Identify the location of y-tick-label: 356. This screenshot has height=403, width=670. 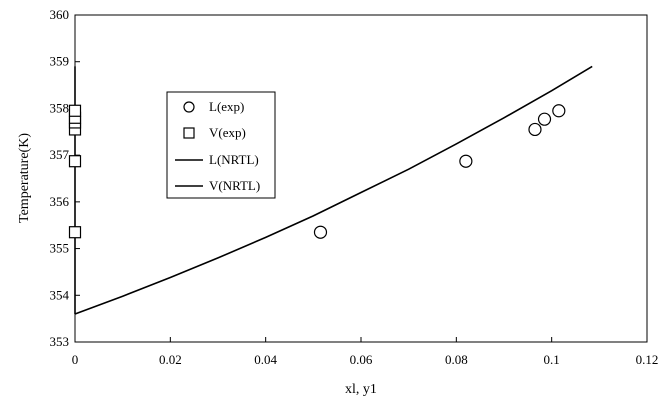
(60, 201).